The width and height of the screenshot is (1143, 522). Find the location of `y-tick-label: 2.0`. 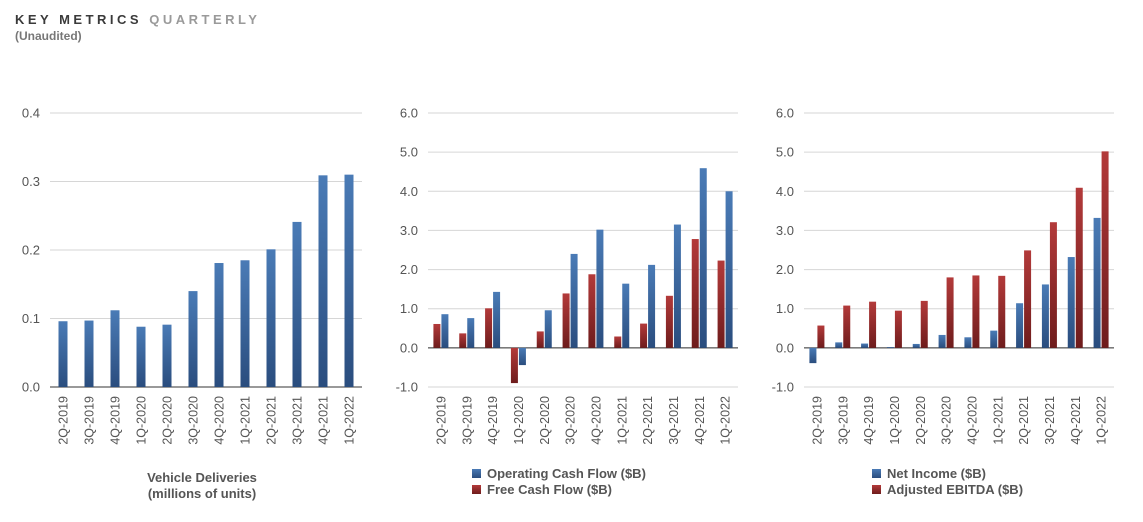

y-tick-label: 2.0 is located at coordinates (409, 269).